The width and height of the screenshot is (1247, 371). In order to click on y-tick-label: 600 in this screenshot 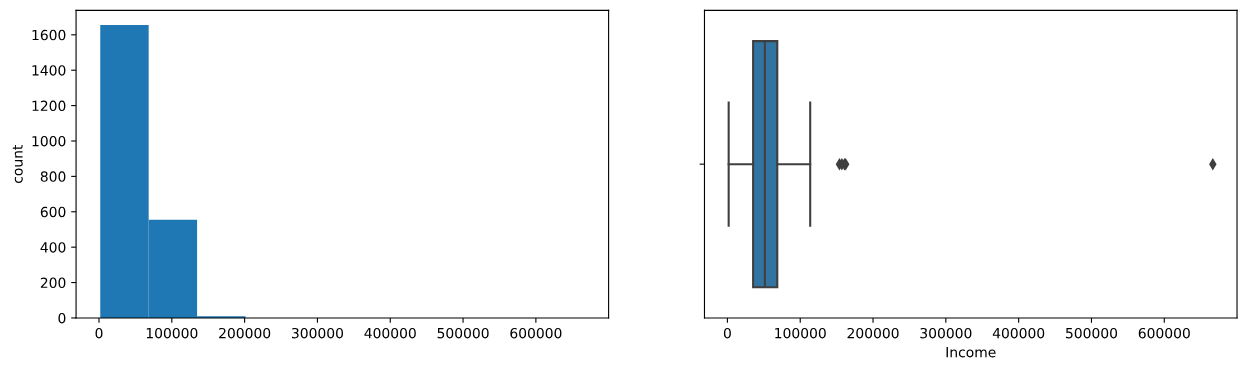, I will do `click(53, 212)`.